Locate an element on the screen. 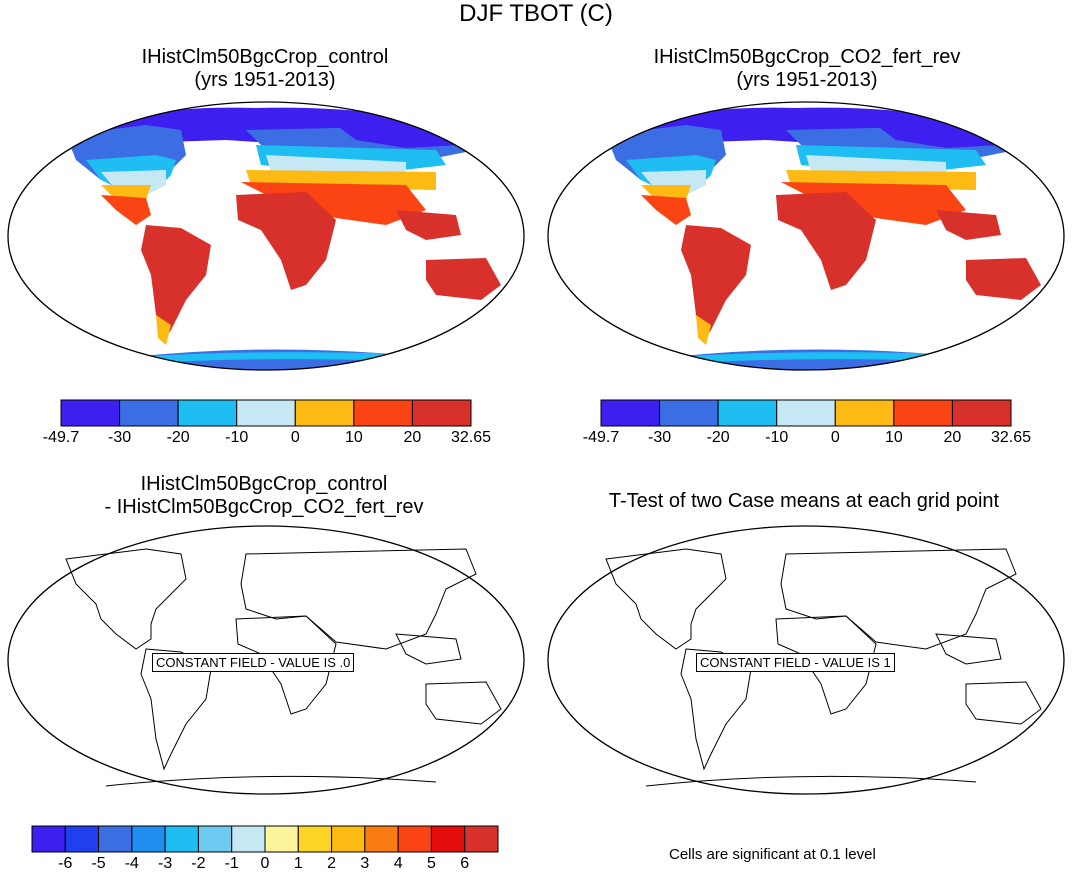  colorbar-3-tick-label: -4 is located at coordinates (131, 863).